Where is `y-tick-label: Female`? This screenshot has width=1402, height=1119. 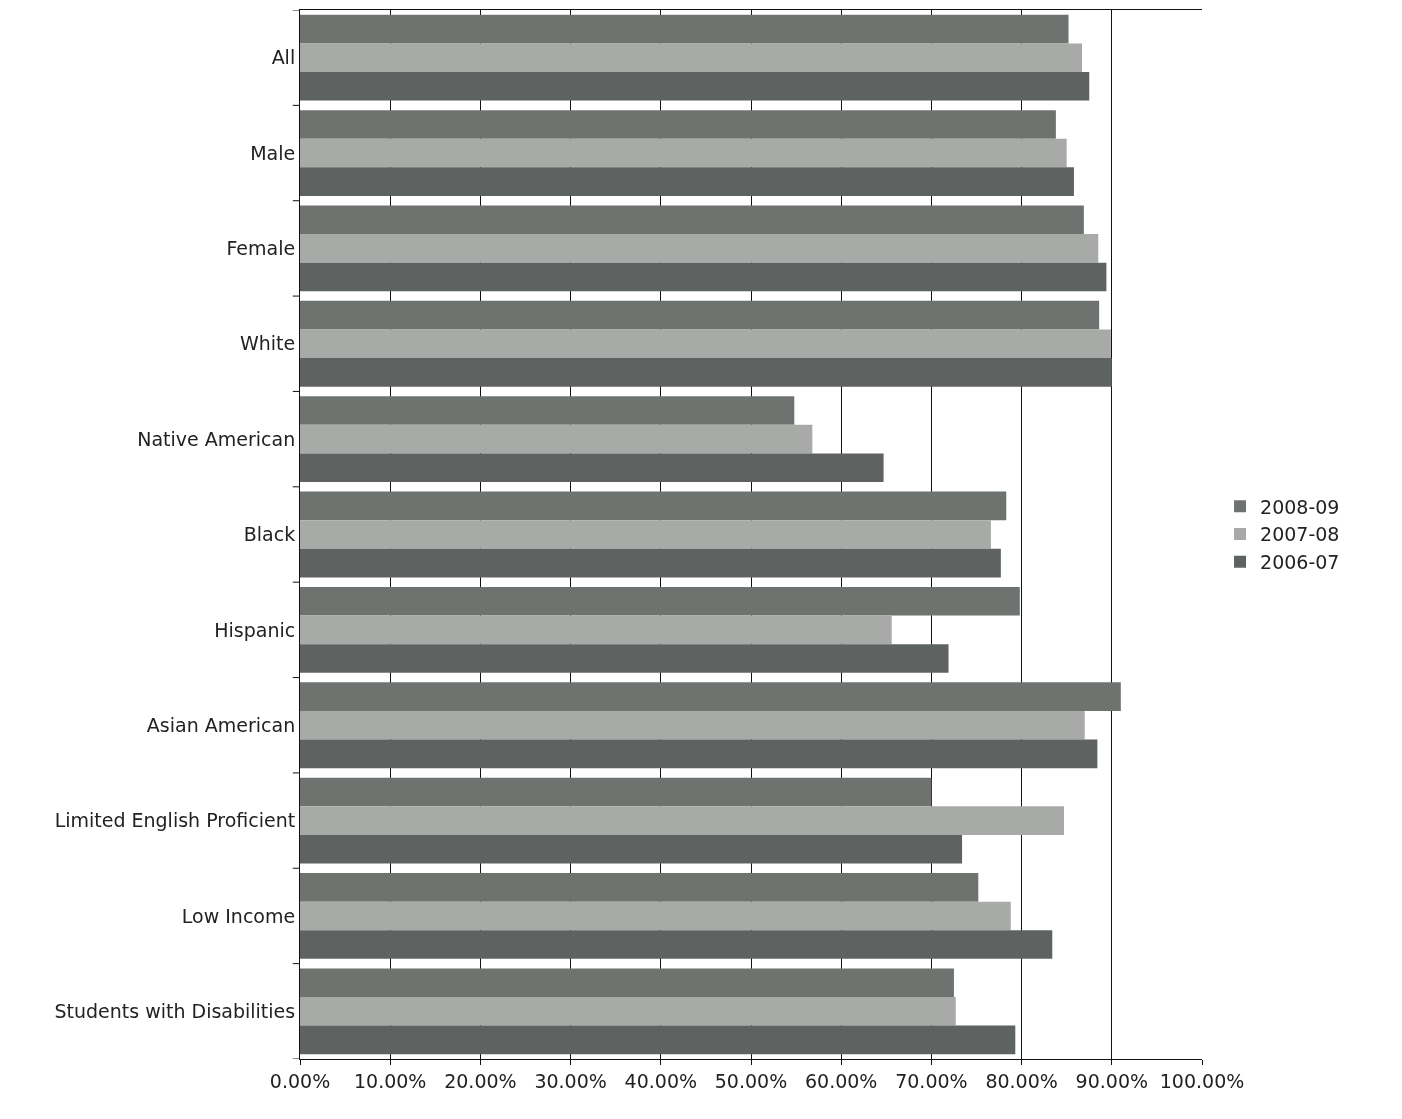
y-tick-label: Female is located at coordinates (261, 248).